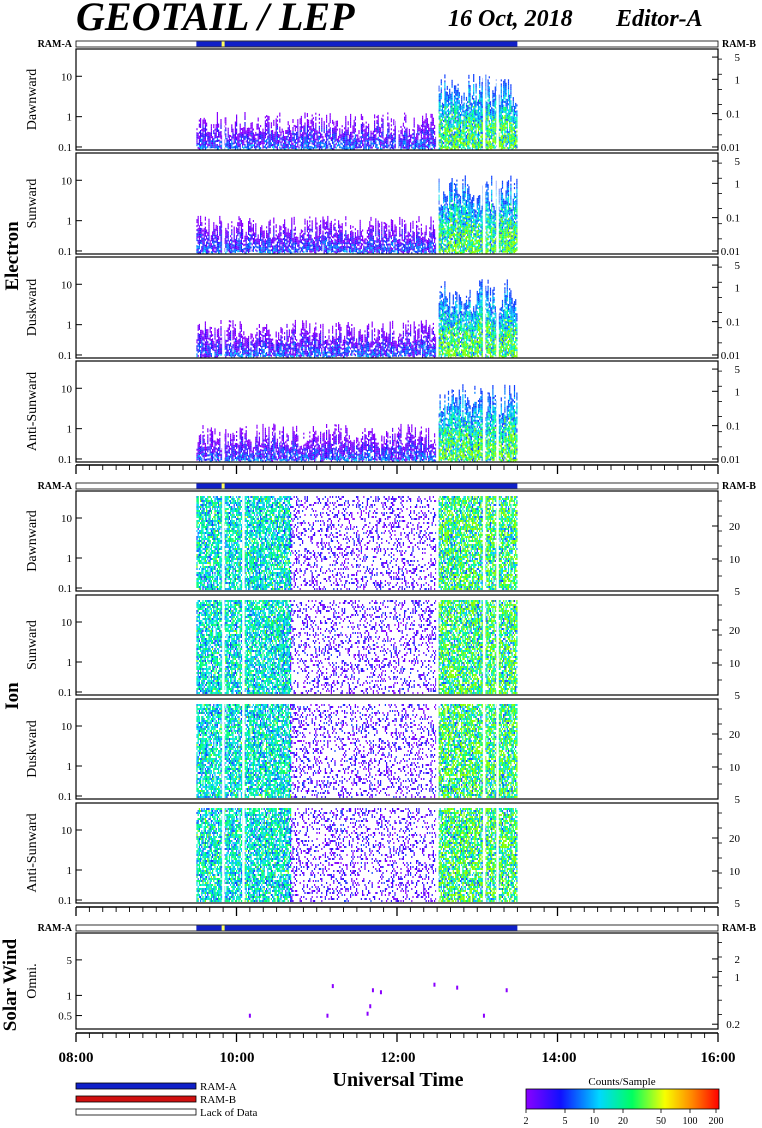  Describe the element at coordinates (690, 1121) in the screenshot. I see `colorbar-tick-100: 100` at that location.